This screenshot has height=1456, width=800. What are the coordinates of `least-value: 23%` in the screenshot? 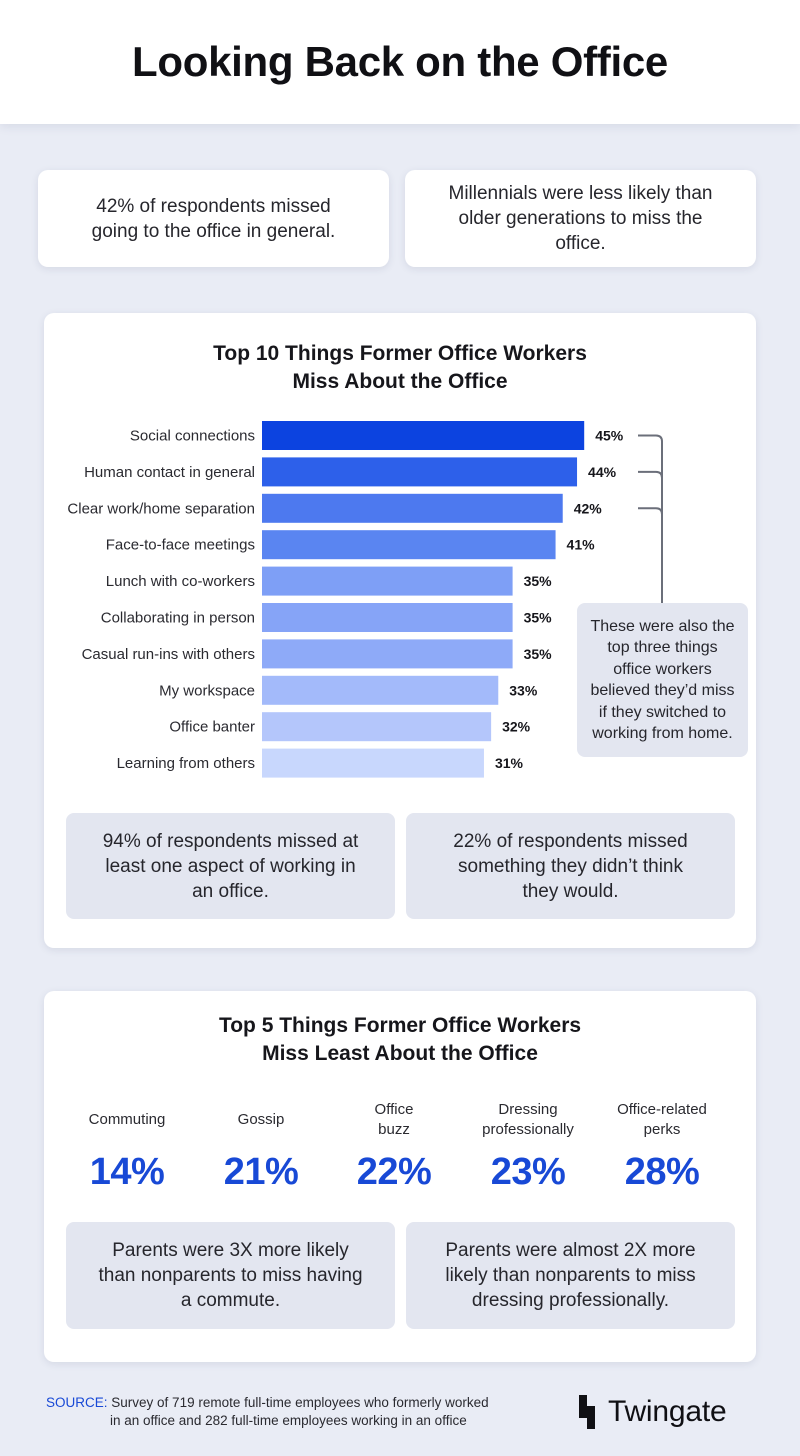 It's located at (528, 1172).